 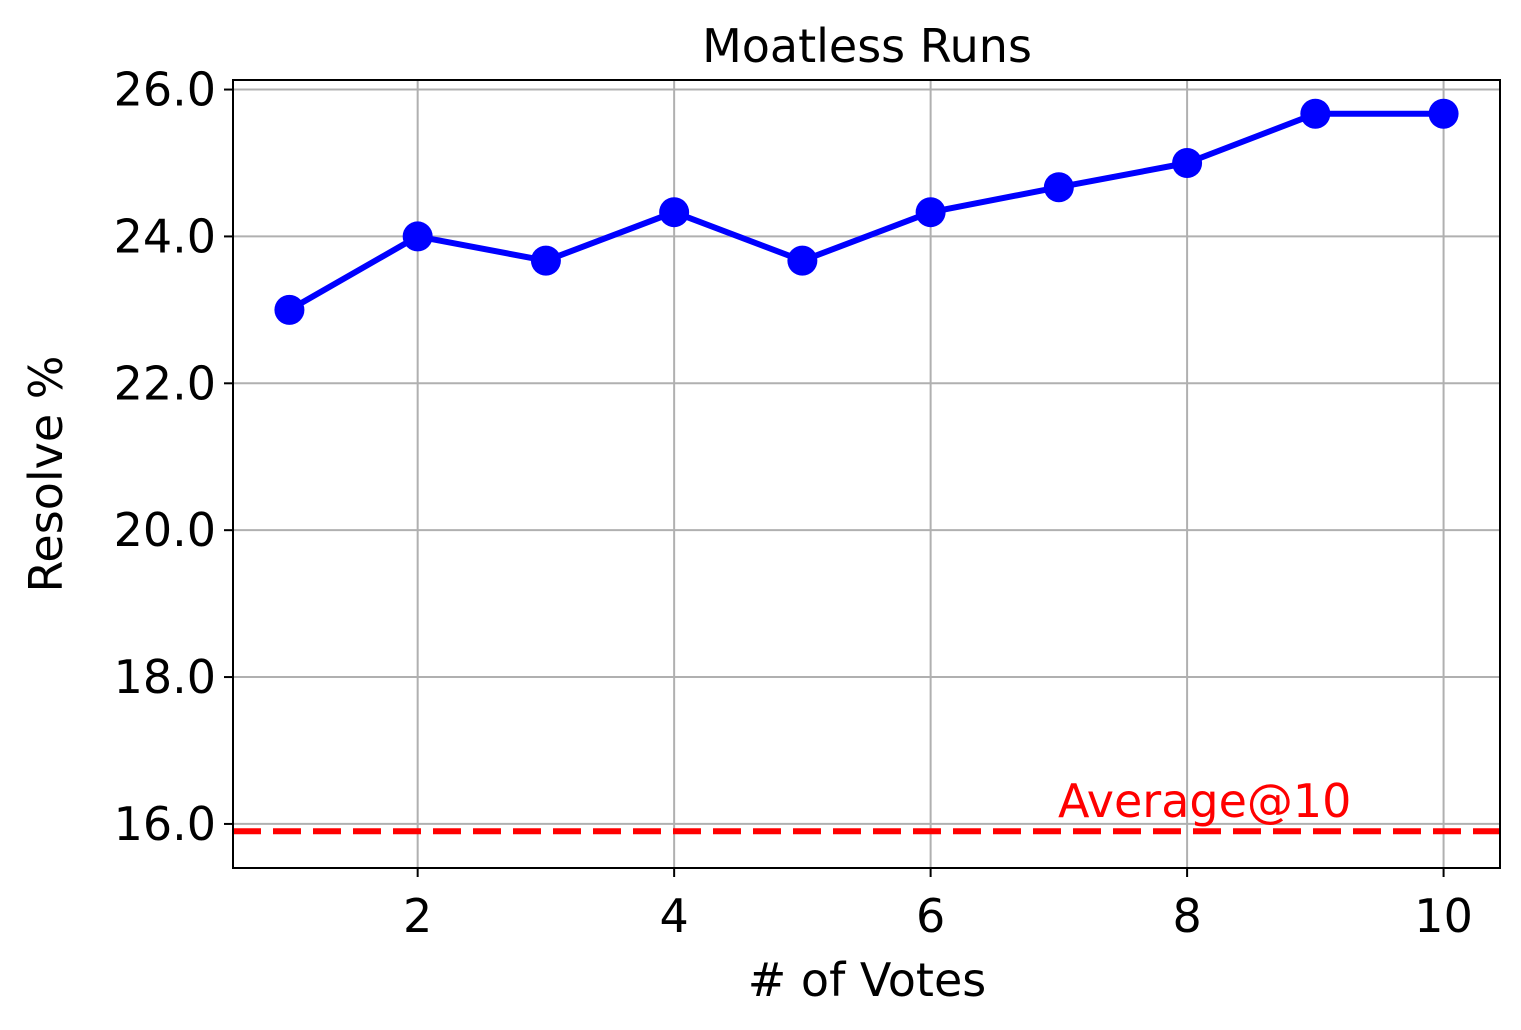 I want to click on y-tick-label: 22.0, so click(x=165, y=383).